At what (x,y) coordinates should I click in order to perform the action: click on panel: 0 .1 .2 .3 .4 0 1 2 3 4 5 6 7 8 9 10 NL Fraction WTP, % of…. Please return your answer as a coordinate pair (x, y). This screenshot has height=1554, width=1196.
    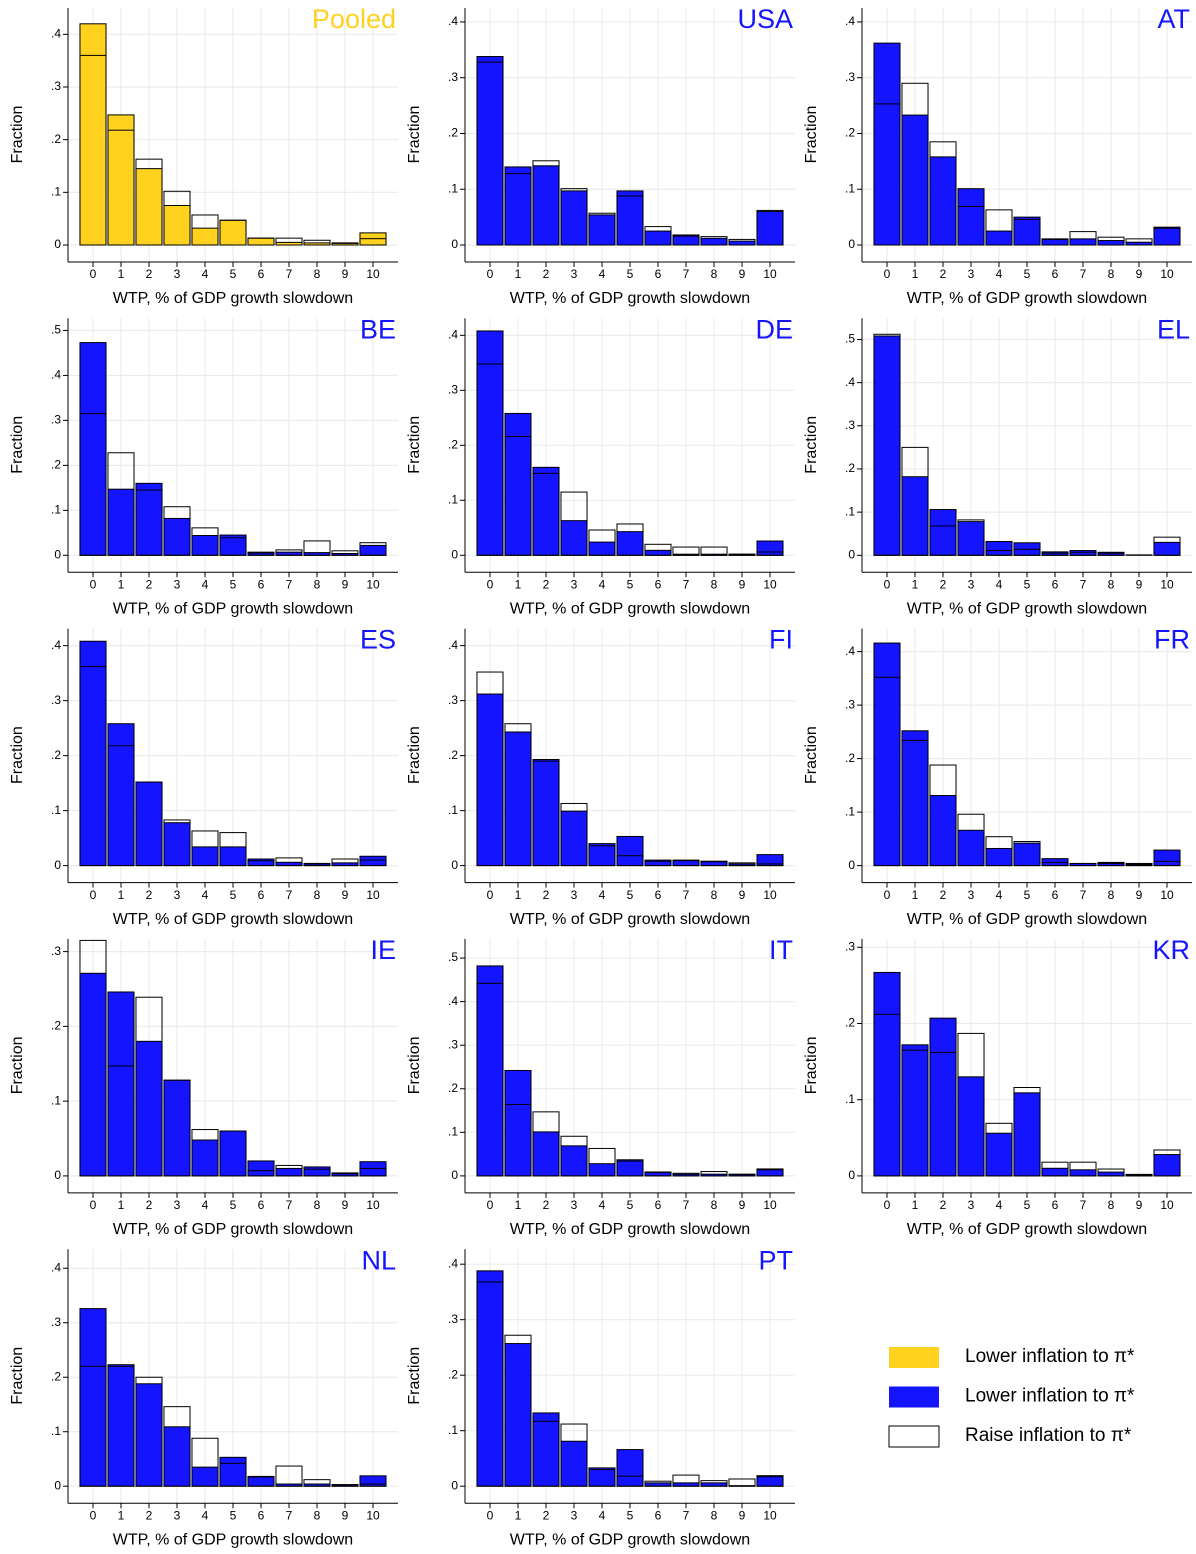
    Looking at the image, I should click on (203, 1396).